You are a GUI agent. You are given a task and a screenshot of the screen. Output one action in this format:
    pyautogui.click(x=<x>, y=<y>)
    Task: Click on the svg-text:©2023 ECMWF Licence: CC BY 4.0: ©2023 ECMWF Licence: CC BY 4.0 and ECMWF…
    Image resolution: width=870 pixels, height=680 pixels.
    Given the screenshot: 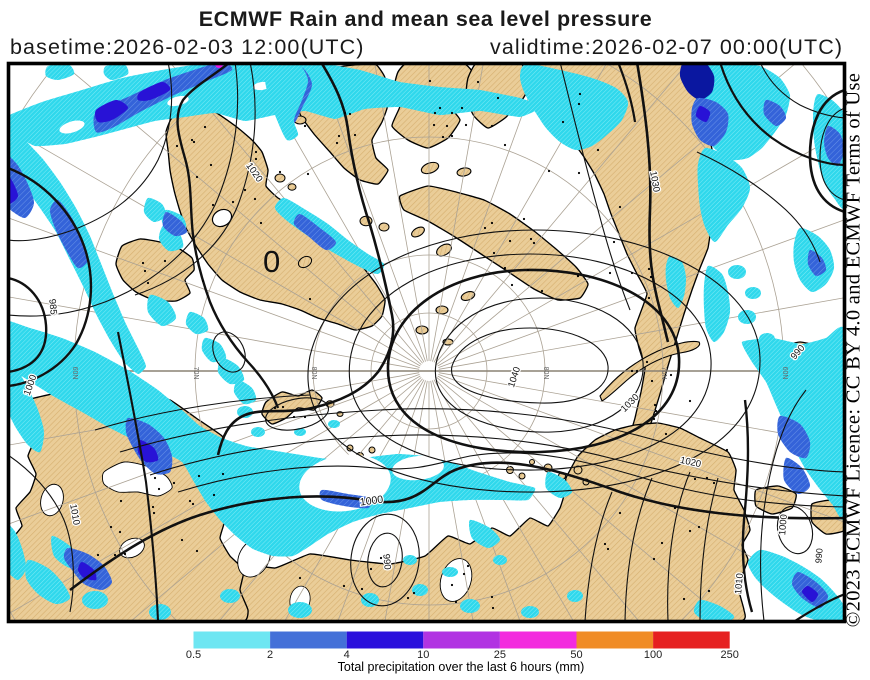 What is the action you would take?
    pyautogui.click(x=854, y=350)
    